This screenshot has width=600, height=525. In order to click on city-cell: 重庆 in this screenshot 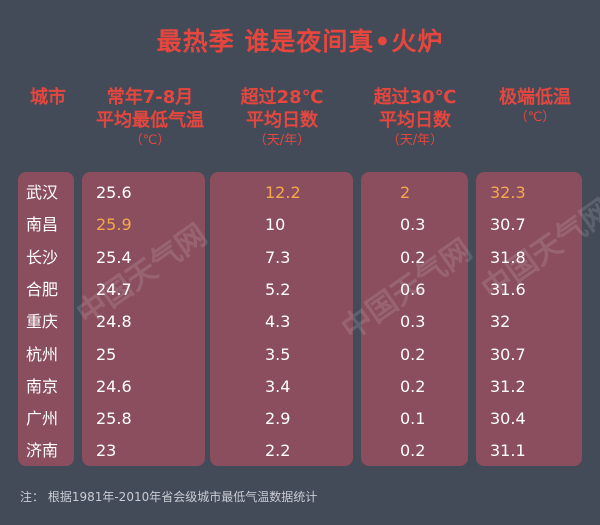, I will do `click(42, 322)`.